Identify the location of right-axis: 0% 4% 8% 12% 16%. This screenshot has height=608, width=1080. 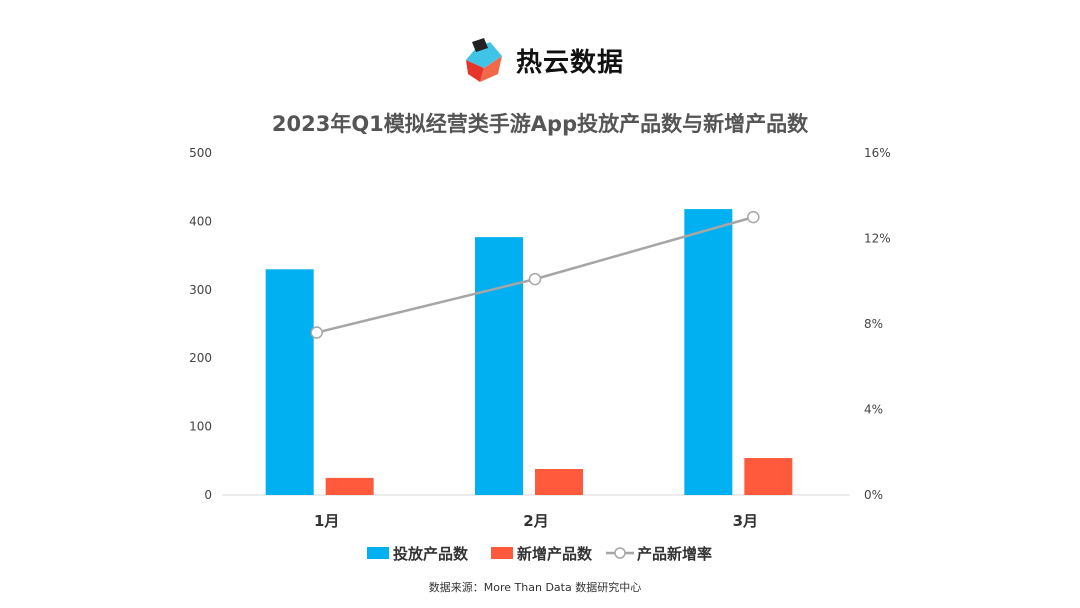
(877, 324).